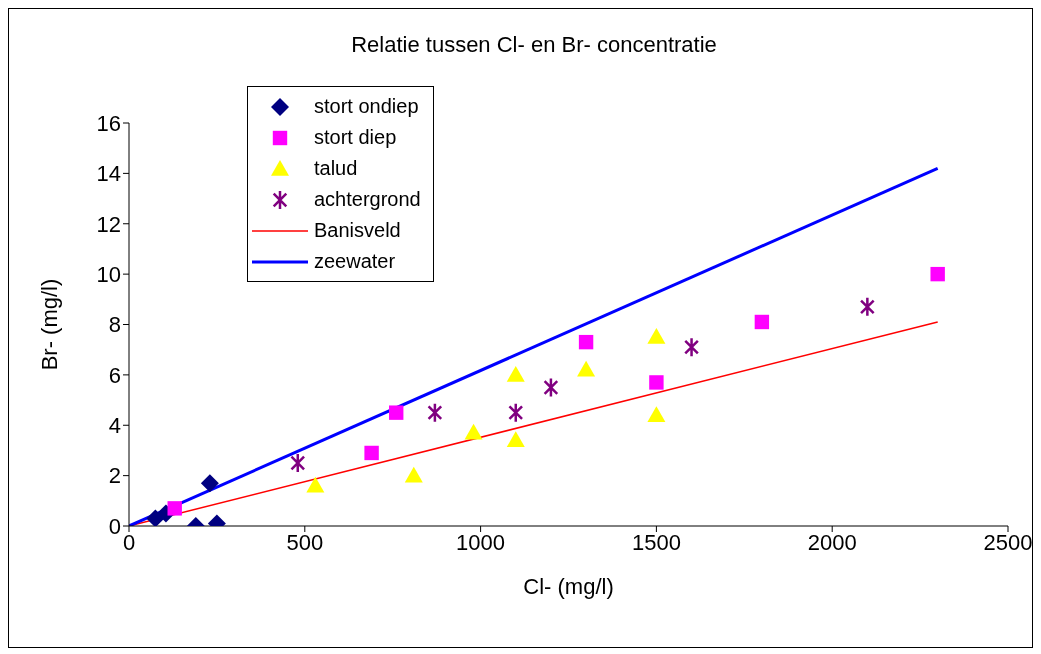  Describe the element at coordinates (114, 375) in the screenshot. I see `y-tick-label: 6` at that location.